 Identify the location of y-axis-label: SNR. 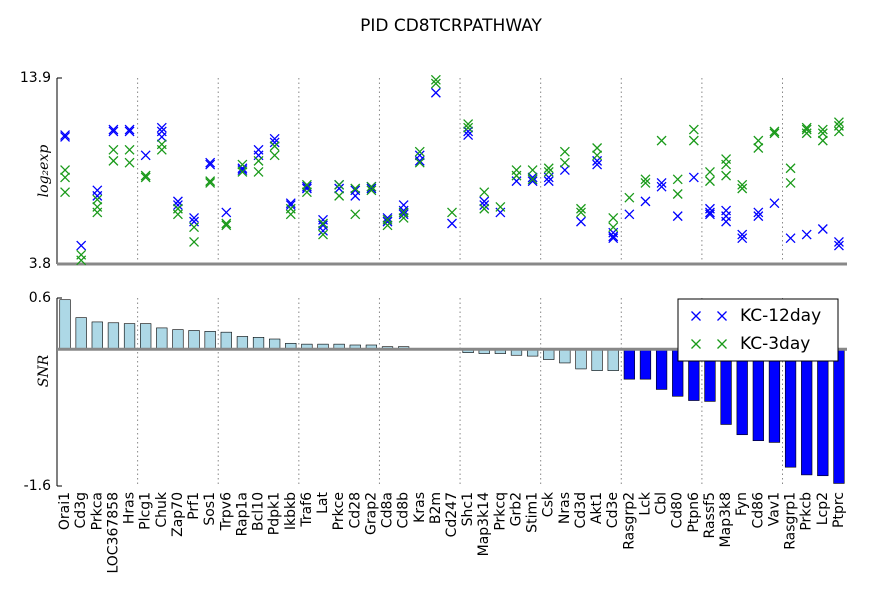
(44, 370).